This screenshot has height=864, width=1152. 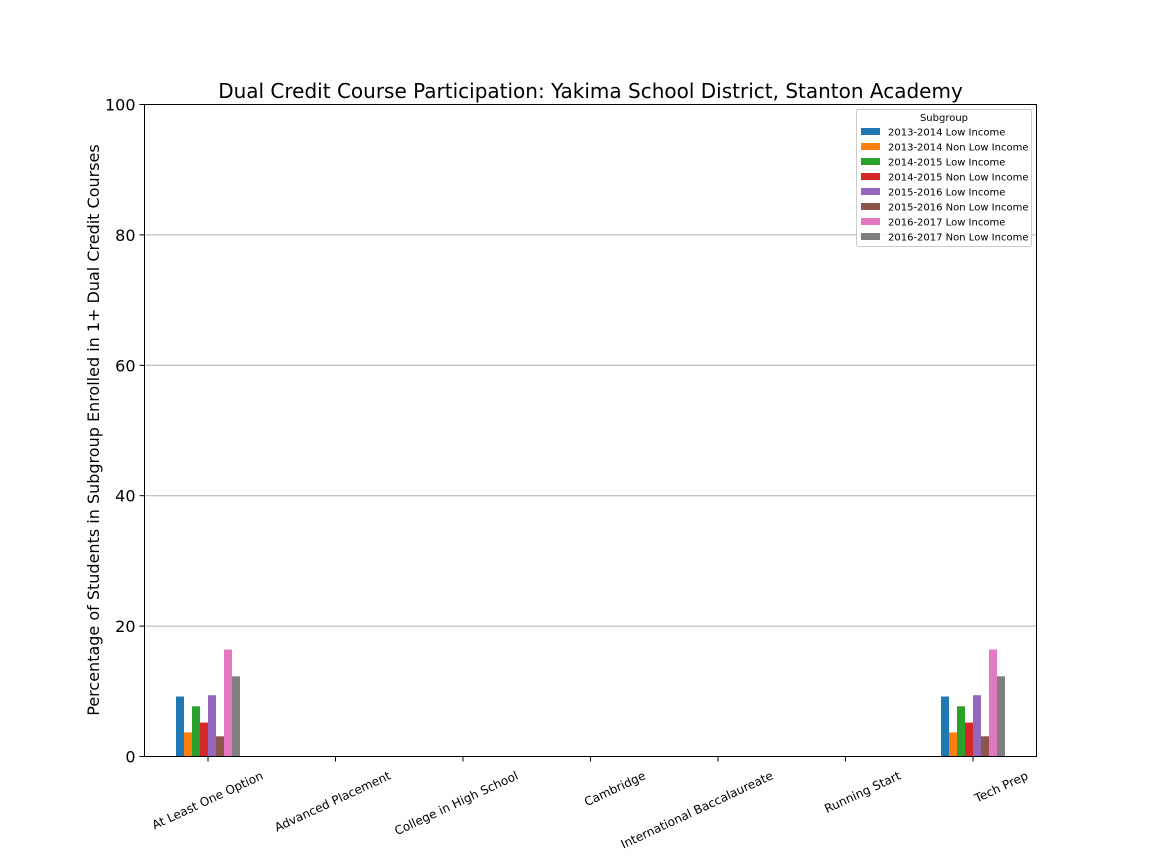 What do you see at coordinates (456, 804) in the screenshot?
I see `x-tick-label: College in High School` at bounding box center [456, 804].